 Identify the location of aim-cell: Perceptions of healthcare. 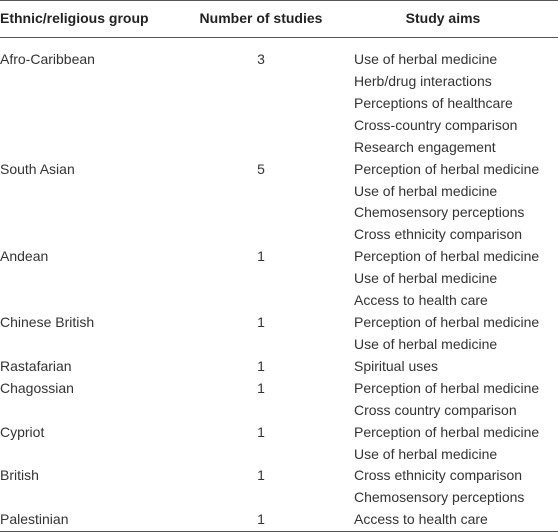
(433, 102).